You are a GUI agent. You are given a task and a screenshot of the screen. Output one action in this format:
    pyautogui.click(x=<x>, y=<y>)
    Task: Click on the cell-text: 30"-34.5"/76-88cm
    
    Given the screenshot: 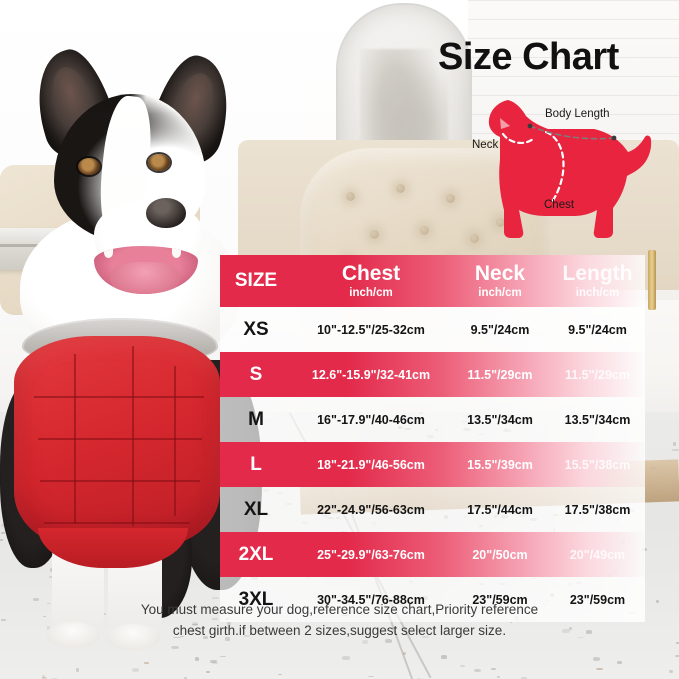 What is the action you would take?
    pyautogui.click(x=371, y=599)
    